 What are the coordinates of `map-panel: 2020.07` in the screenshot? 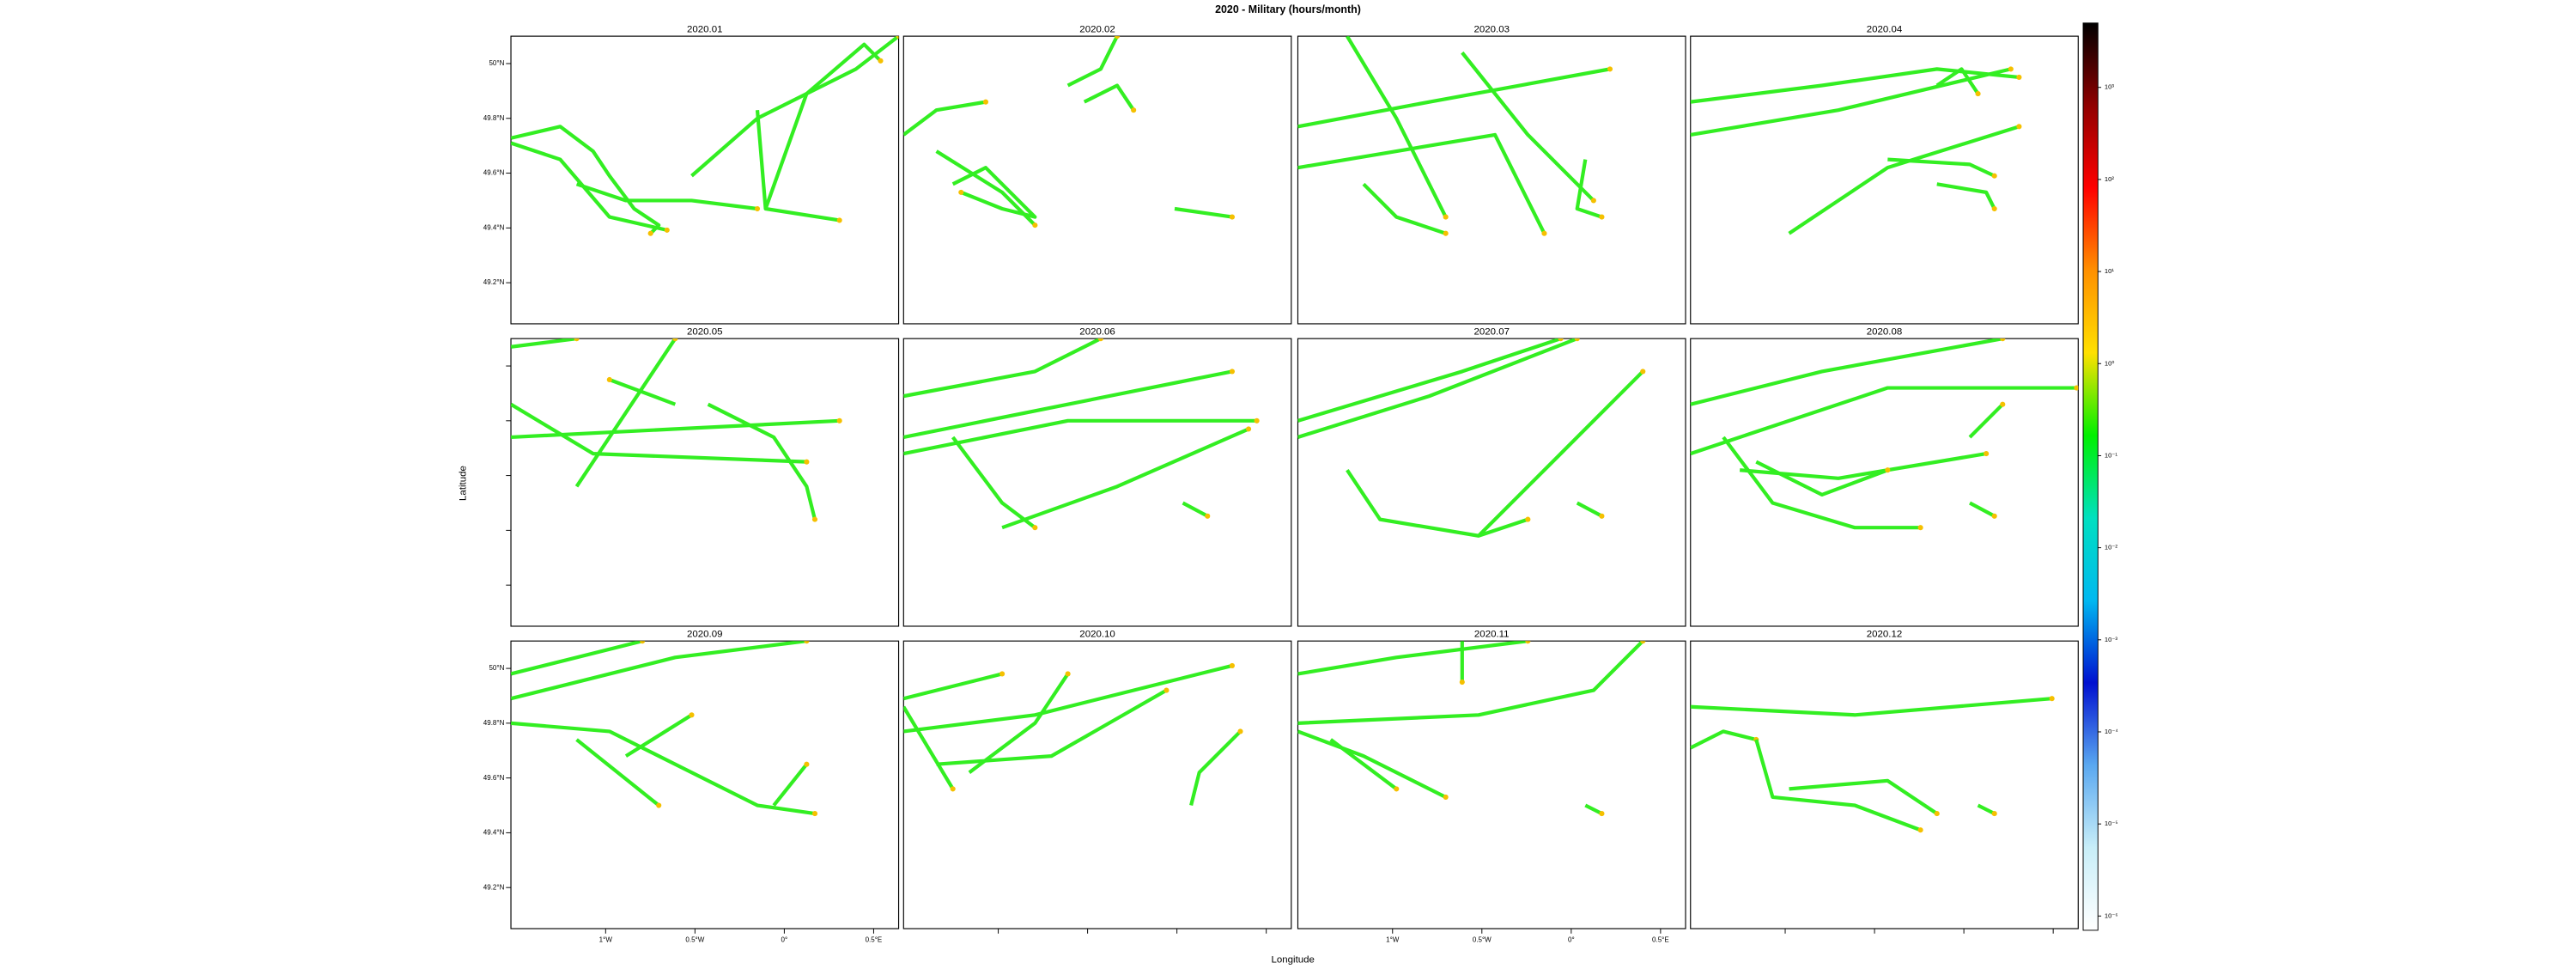 It's located at (1492, 477).